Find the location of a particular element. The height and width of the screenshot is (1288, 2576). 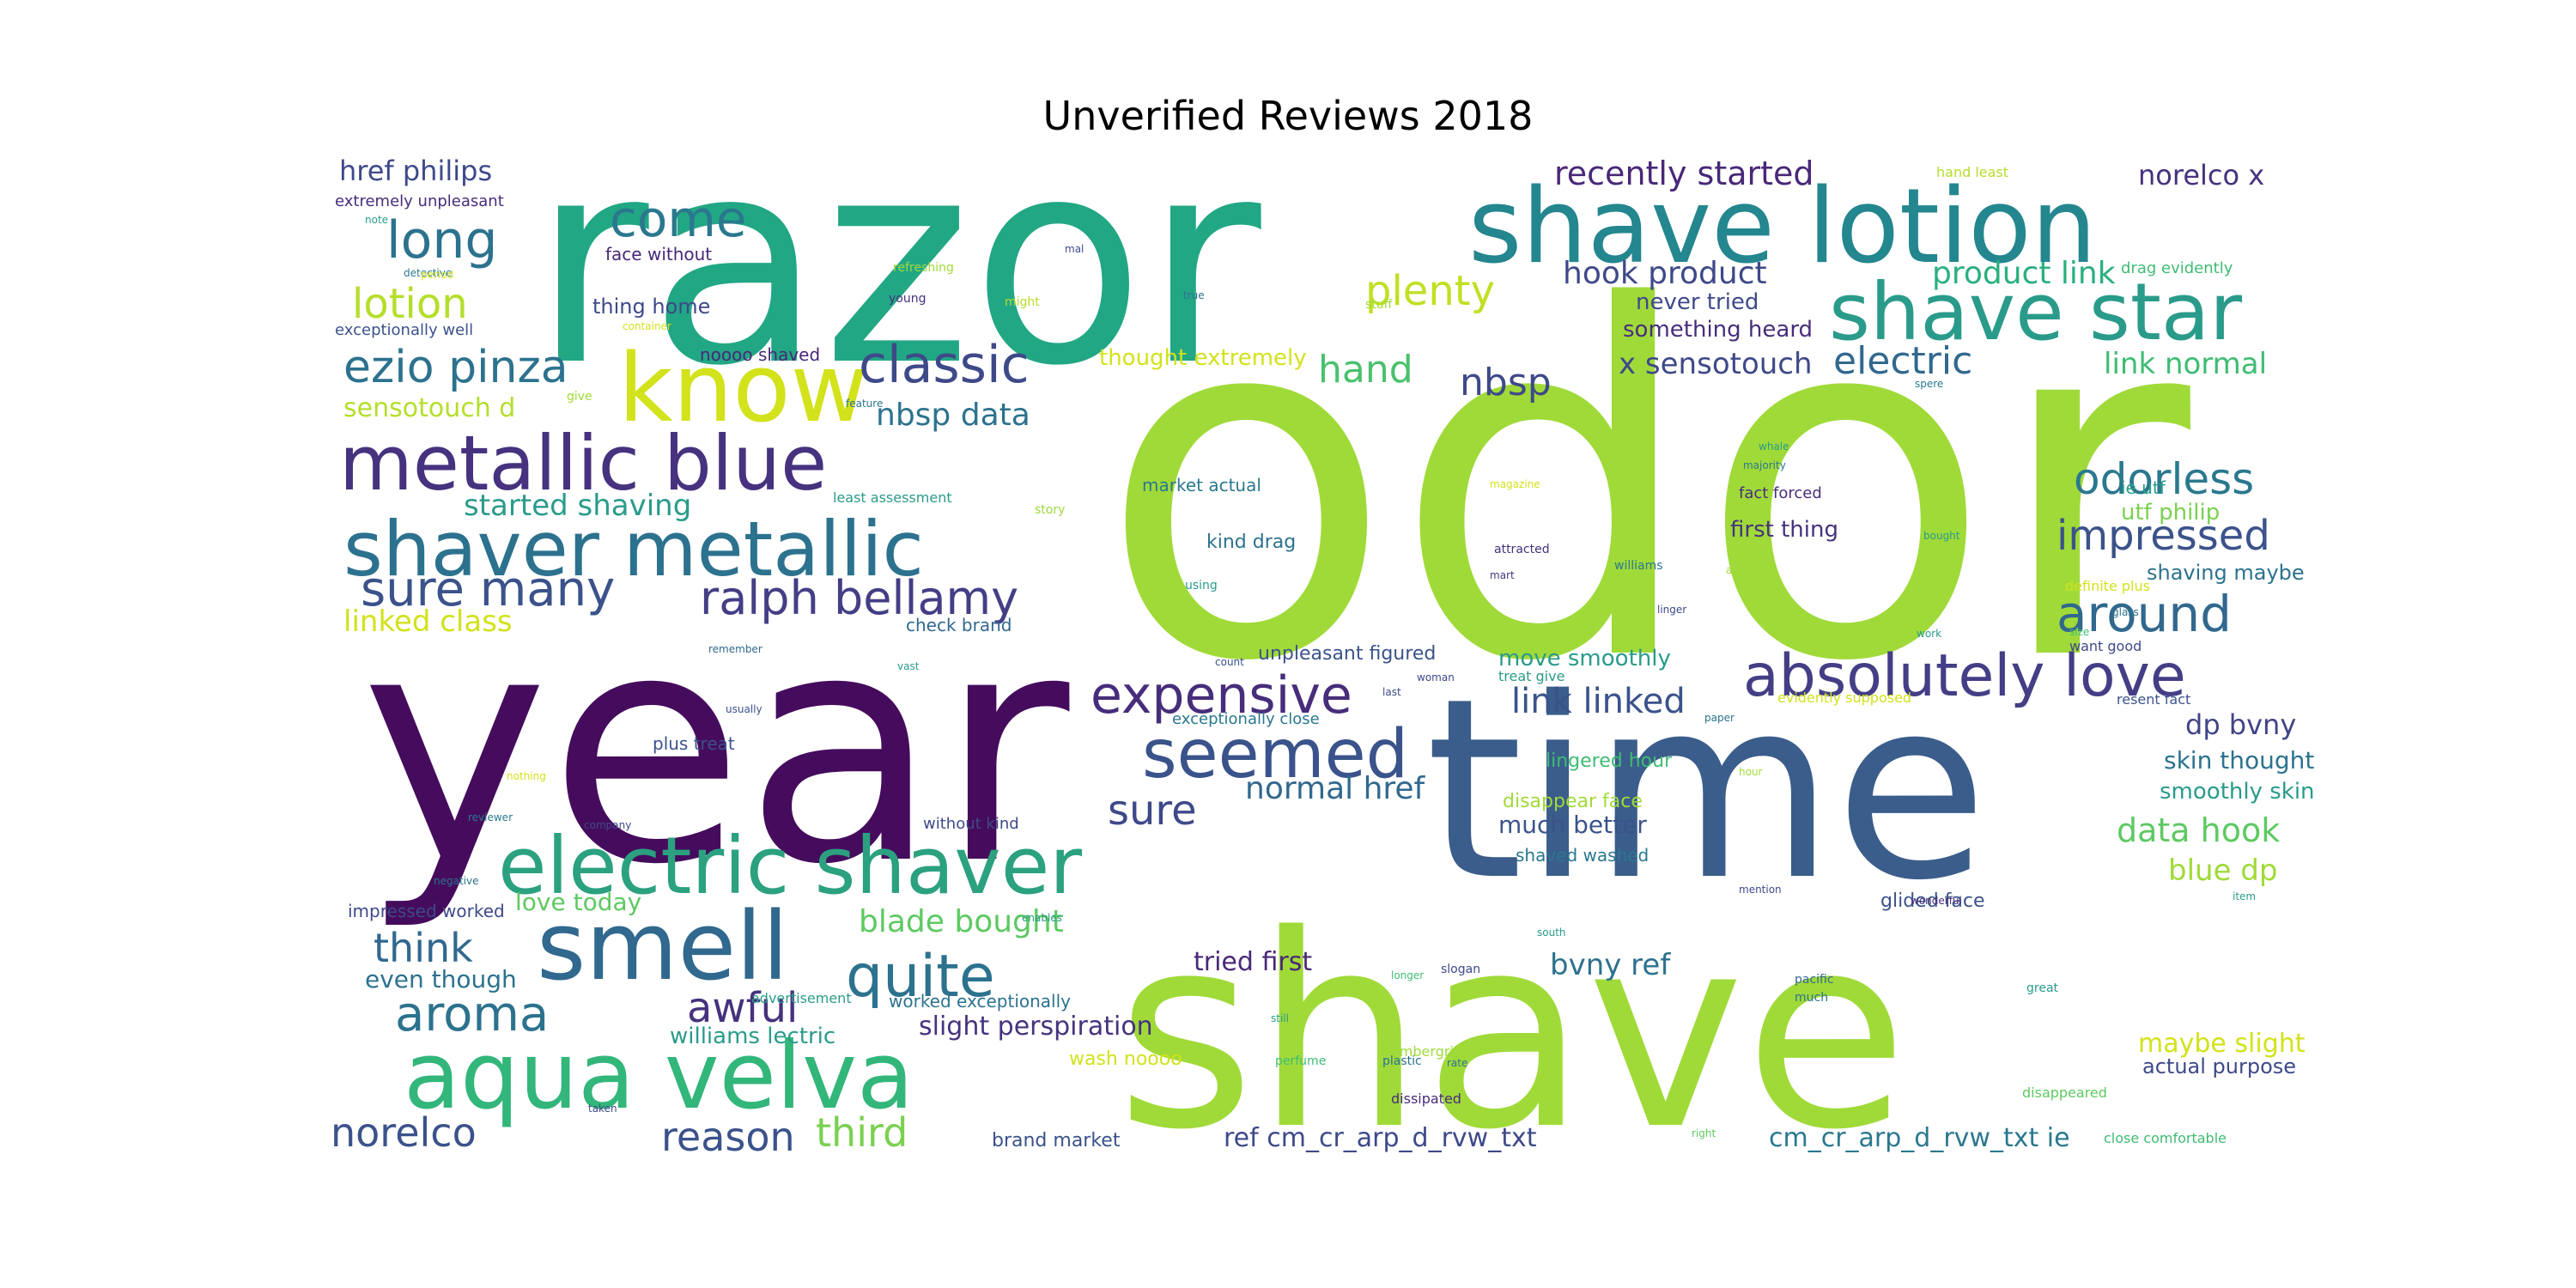

cloud-word: container is located at coordinates (647, 326).